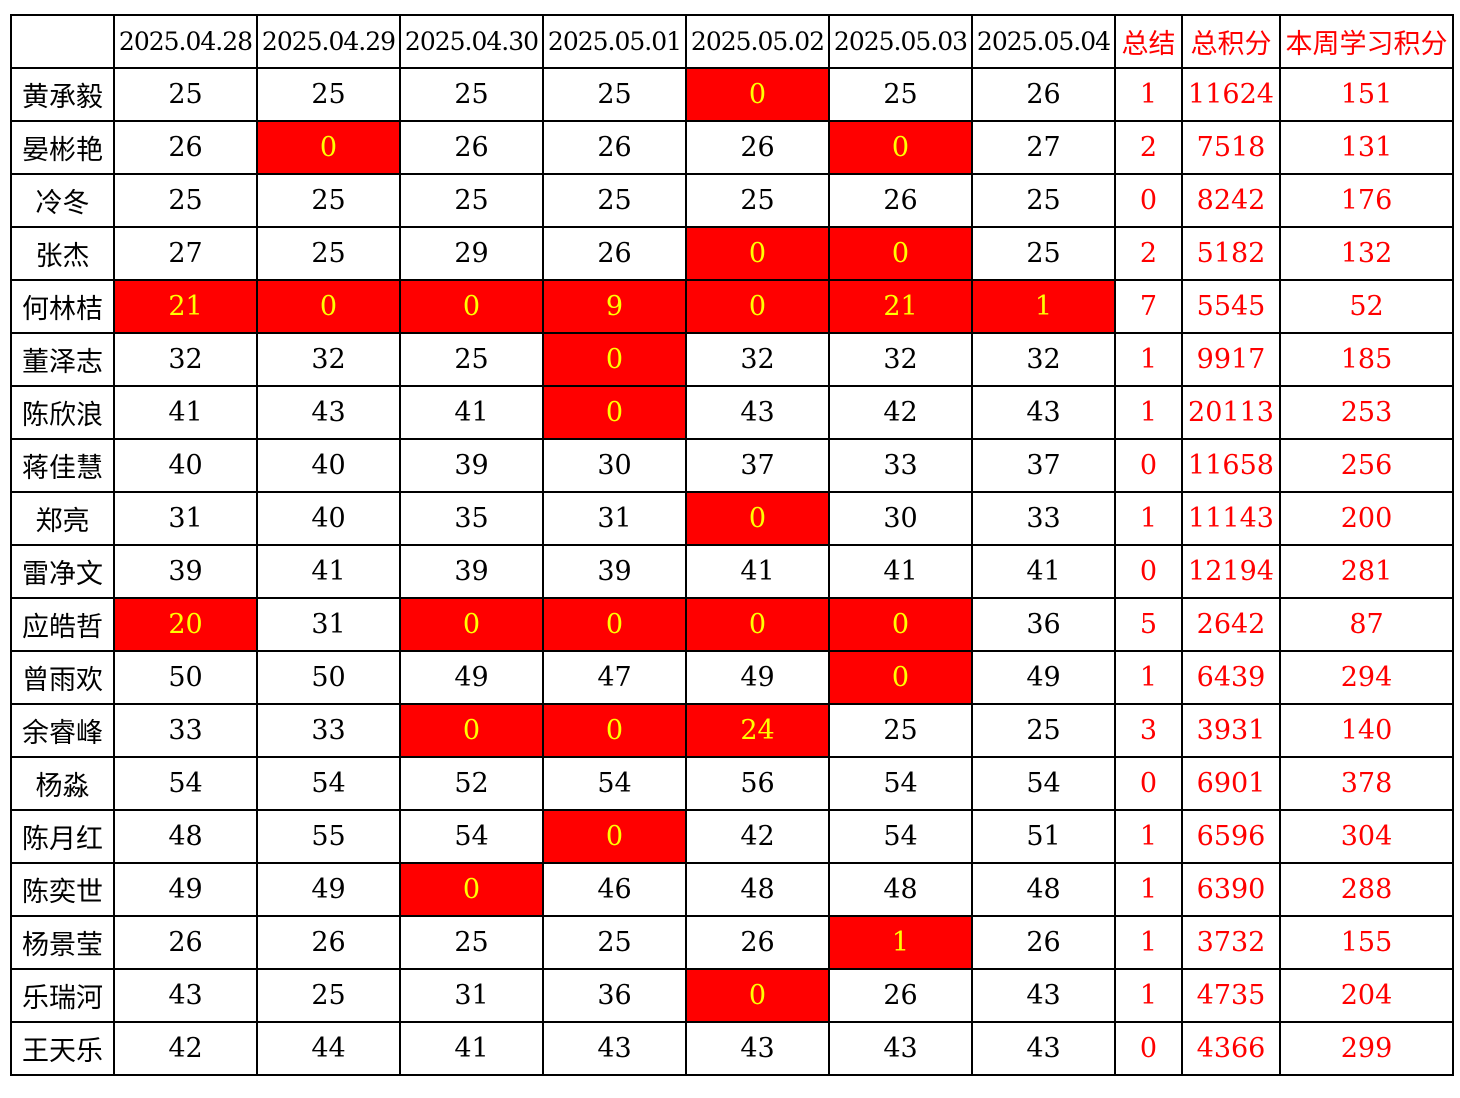  Describe the element at coordinates (614, 41) in the screenshot. I see `col-header-date-3: 2025.05.01` at that location.